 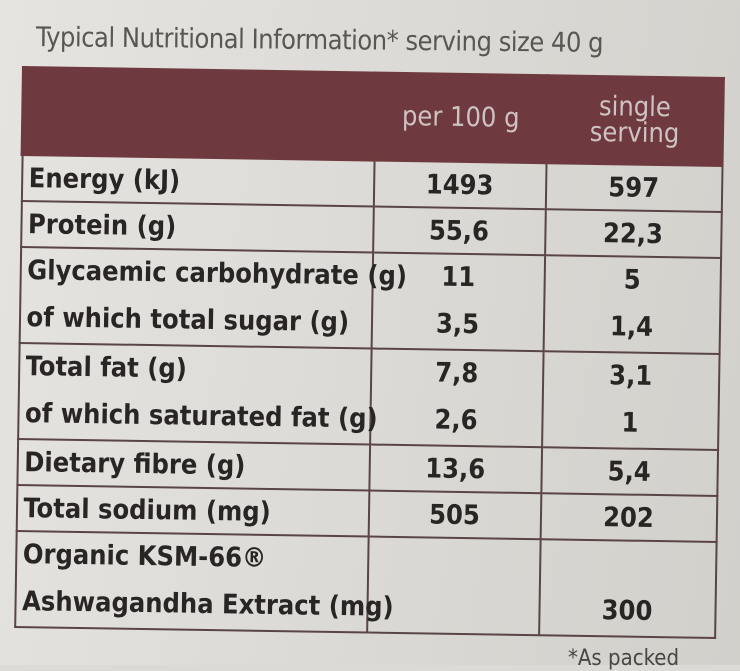 What do you see at coordinates (632, 304) in the screenshot?
I see `row-serving-group: 5 1,4` at bounding box center [632, 304].